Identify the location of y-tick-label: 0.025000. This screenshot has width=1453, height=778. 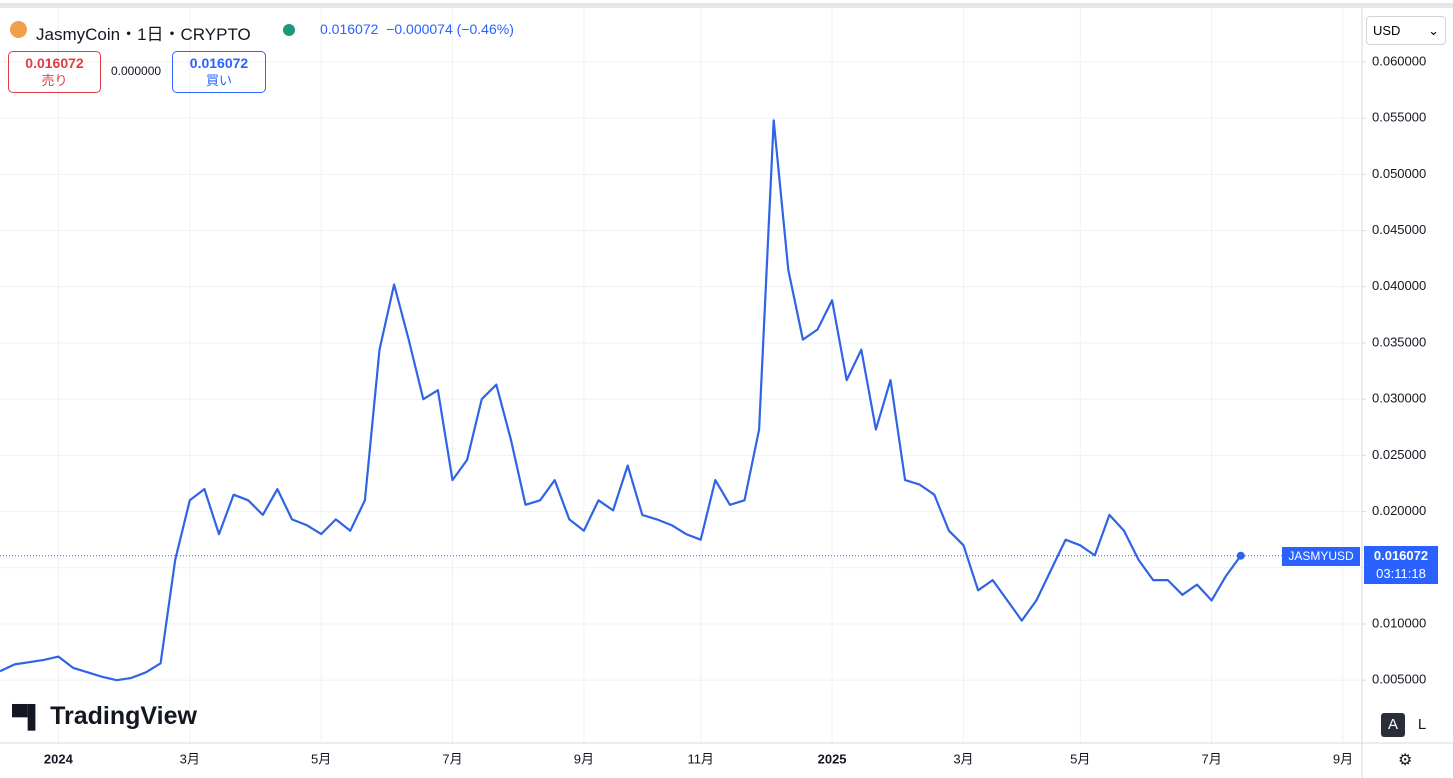
(1399, 454).